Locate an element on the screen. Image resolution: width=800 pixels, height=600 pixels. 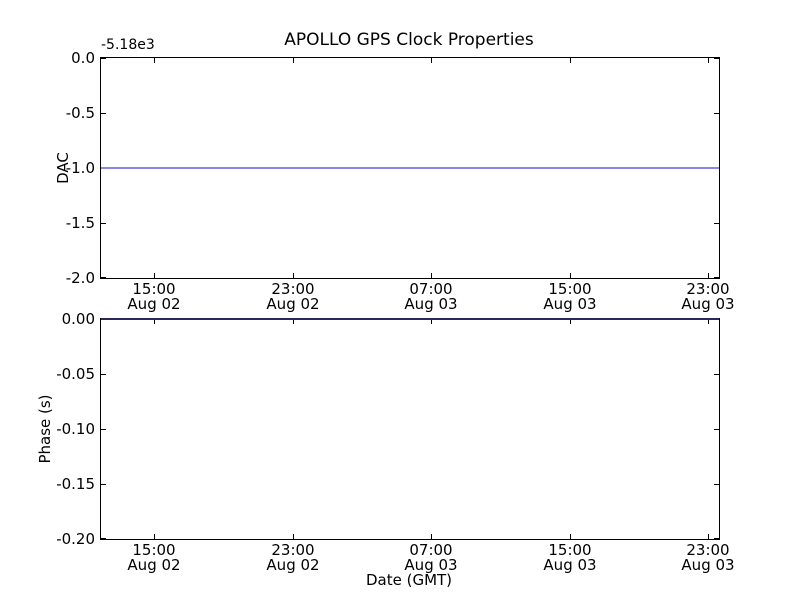
y-tick-label: -0.05 is located at coordinates (75, 374).